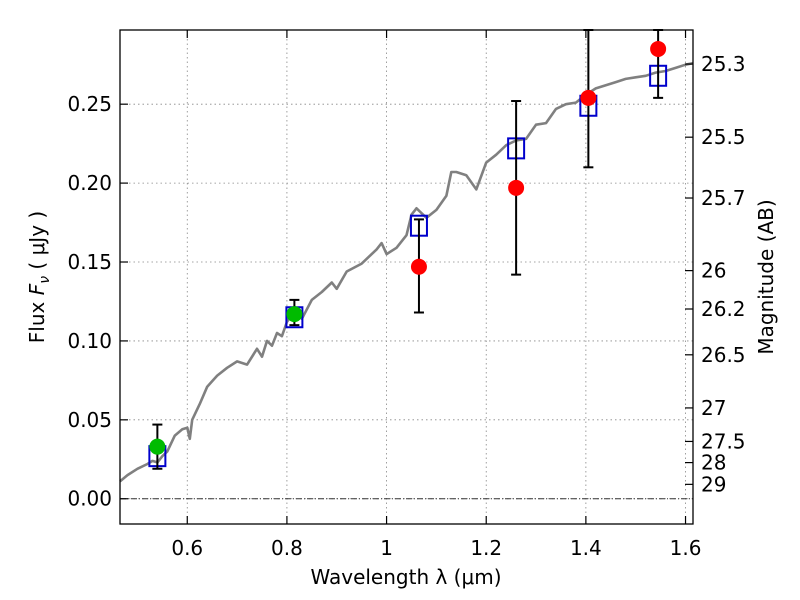  I want to click on x-axis-label: Wavelength λ (μm), so click(405, 577).